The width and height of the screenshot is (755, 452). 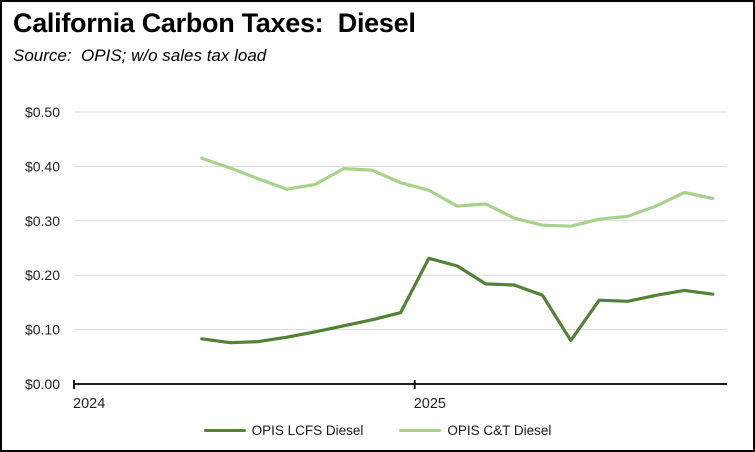 What do you see at coordinates (457, 192) in the screenshot?
I see `series-line-opis-c-t-diesel` at bounding box center [457, 192].